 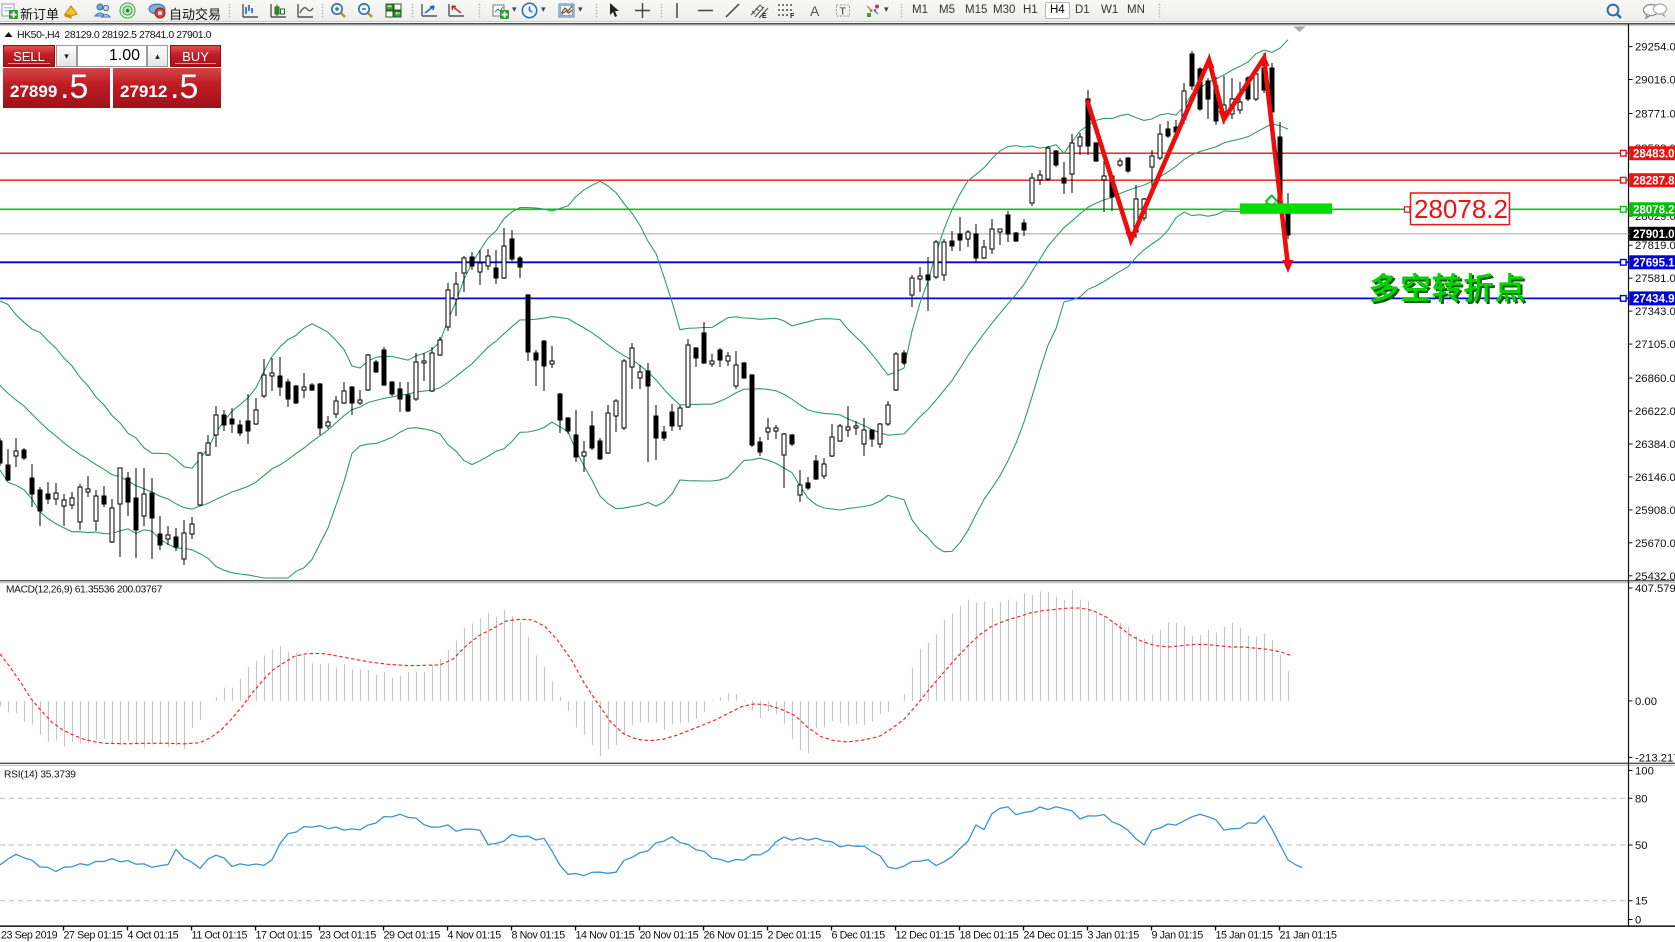 What do you see at coordinates (764, 16) in the screenshot?
I see `svg-text: E` at bounding box center [764, 16].